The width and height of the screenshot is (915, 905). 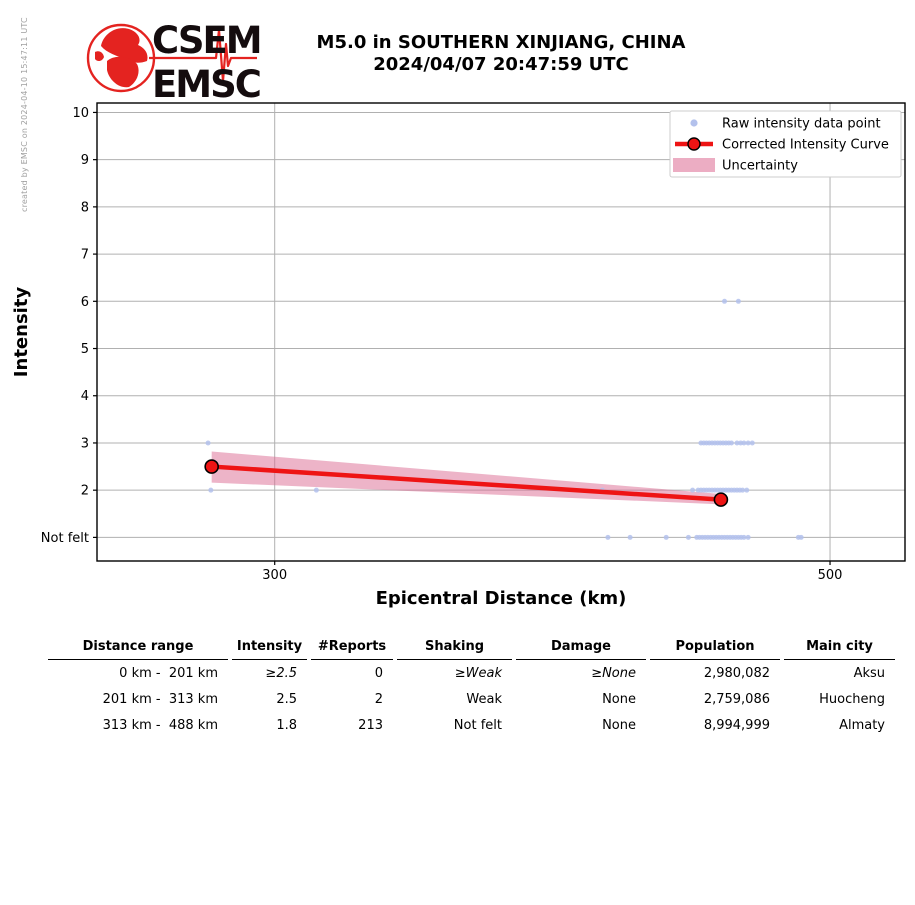 I want to click on column-header-population: Population, so click(x=715, y=648).